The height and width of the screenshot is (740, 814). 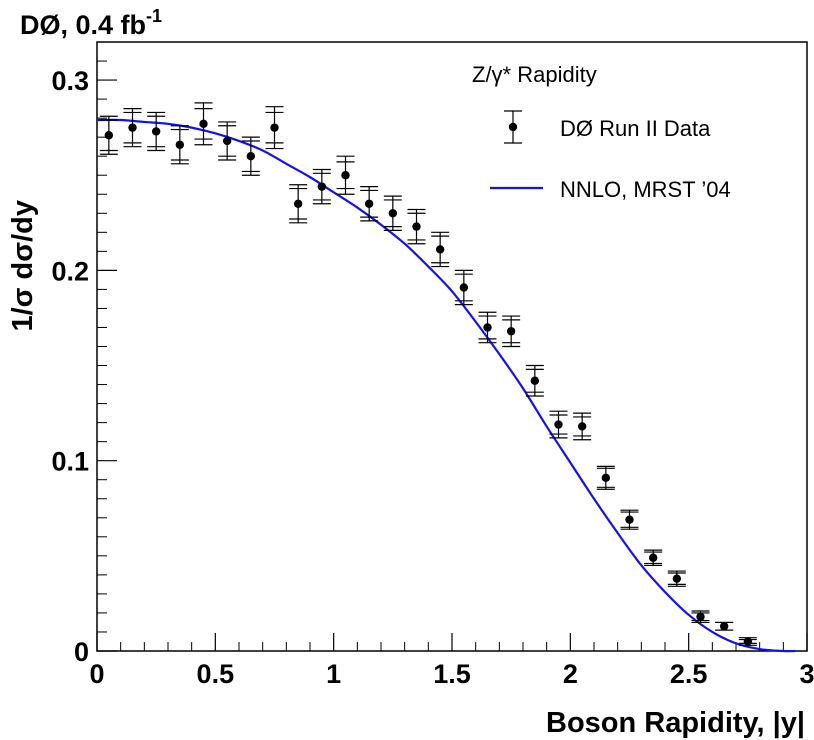 I want to click on y-tick-label: 0.3, so click(x=70, y=81).